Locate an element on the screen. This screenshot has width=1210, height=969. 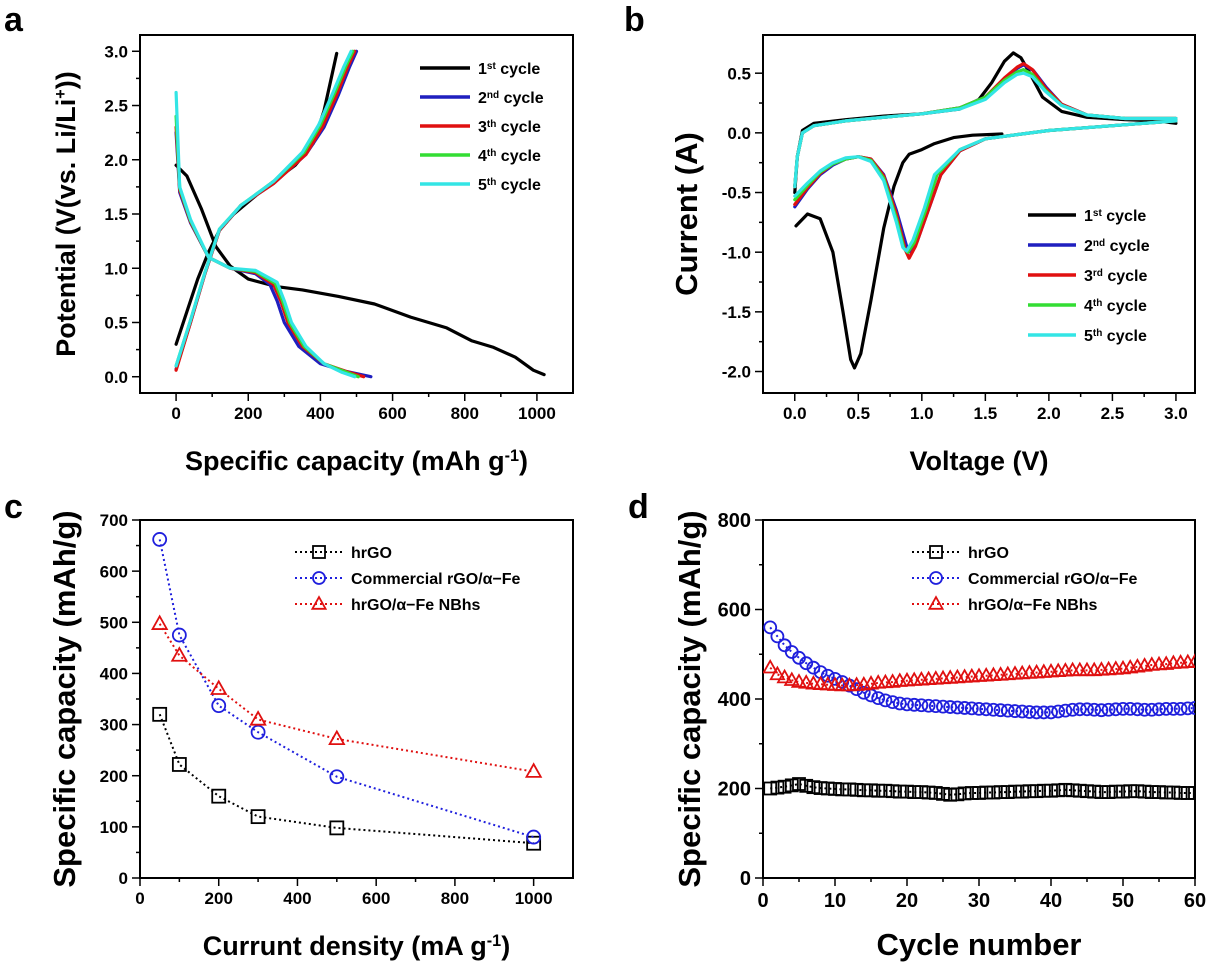
legend-label: 2nd cycle is located at coordinates (1117, 247).